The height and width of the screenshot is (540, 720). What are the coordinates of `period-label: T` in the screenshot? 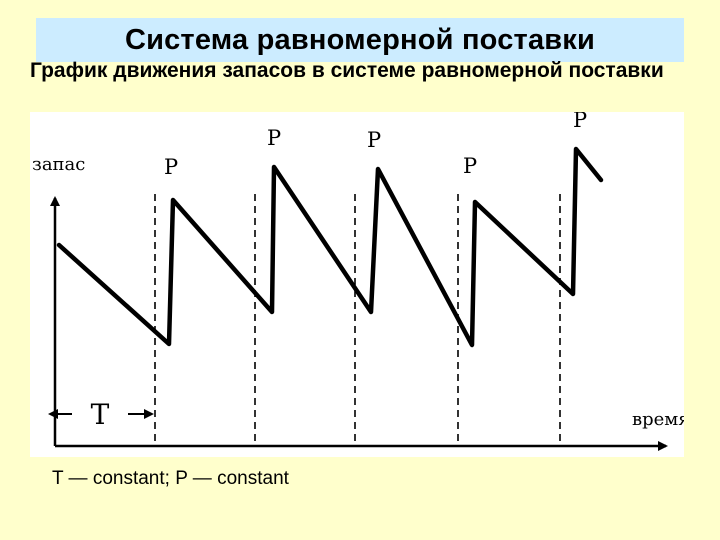 It's located at (100, 414).